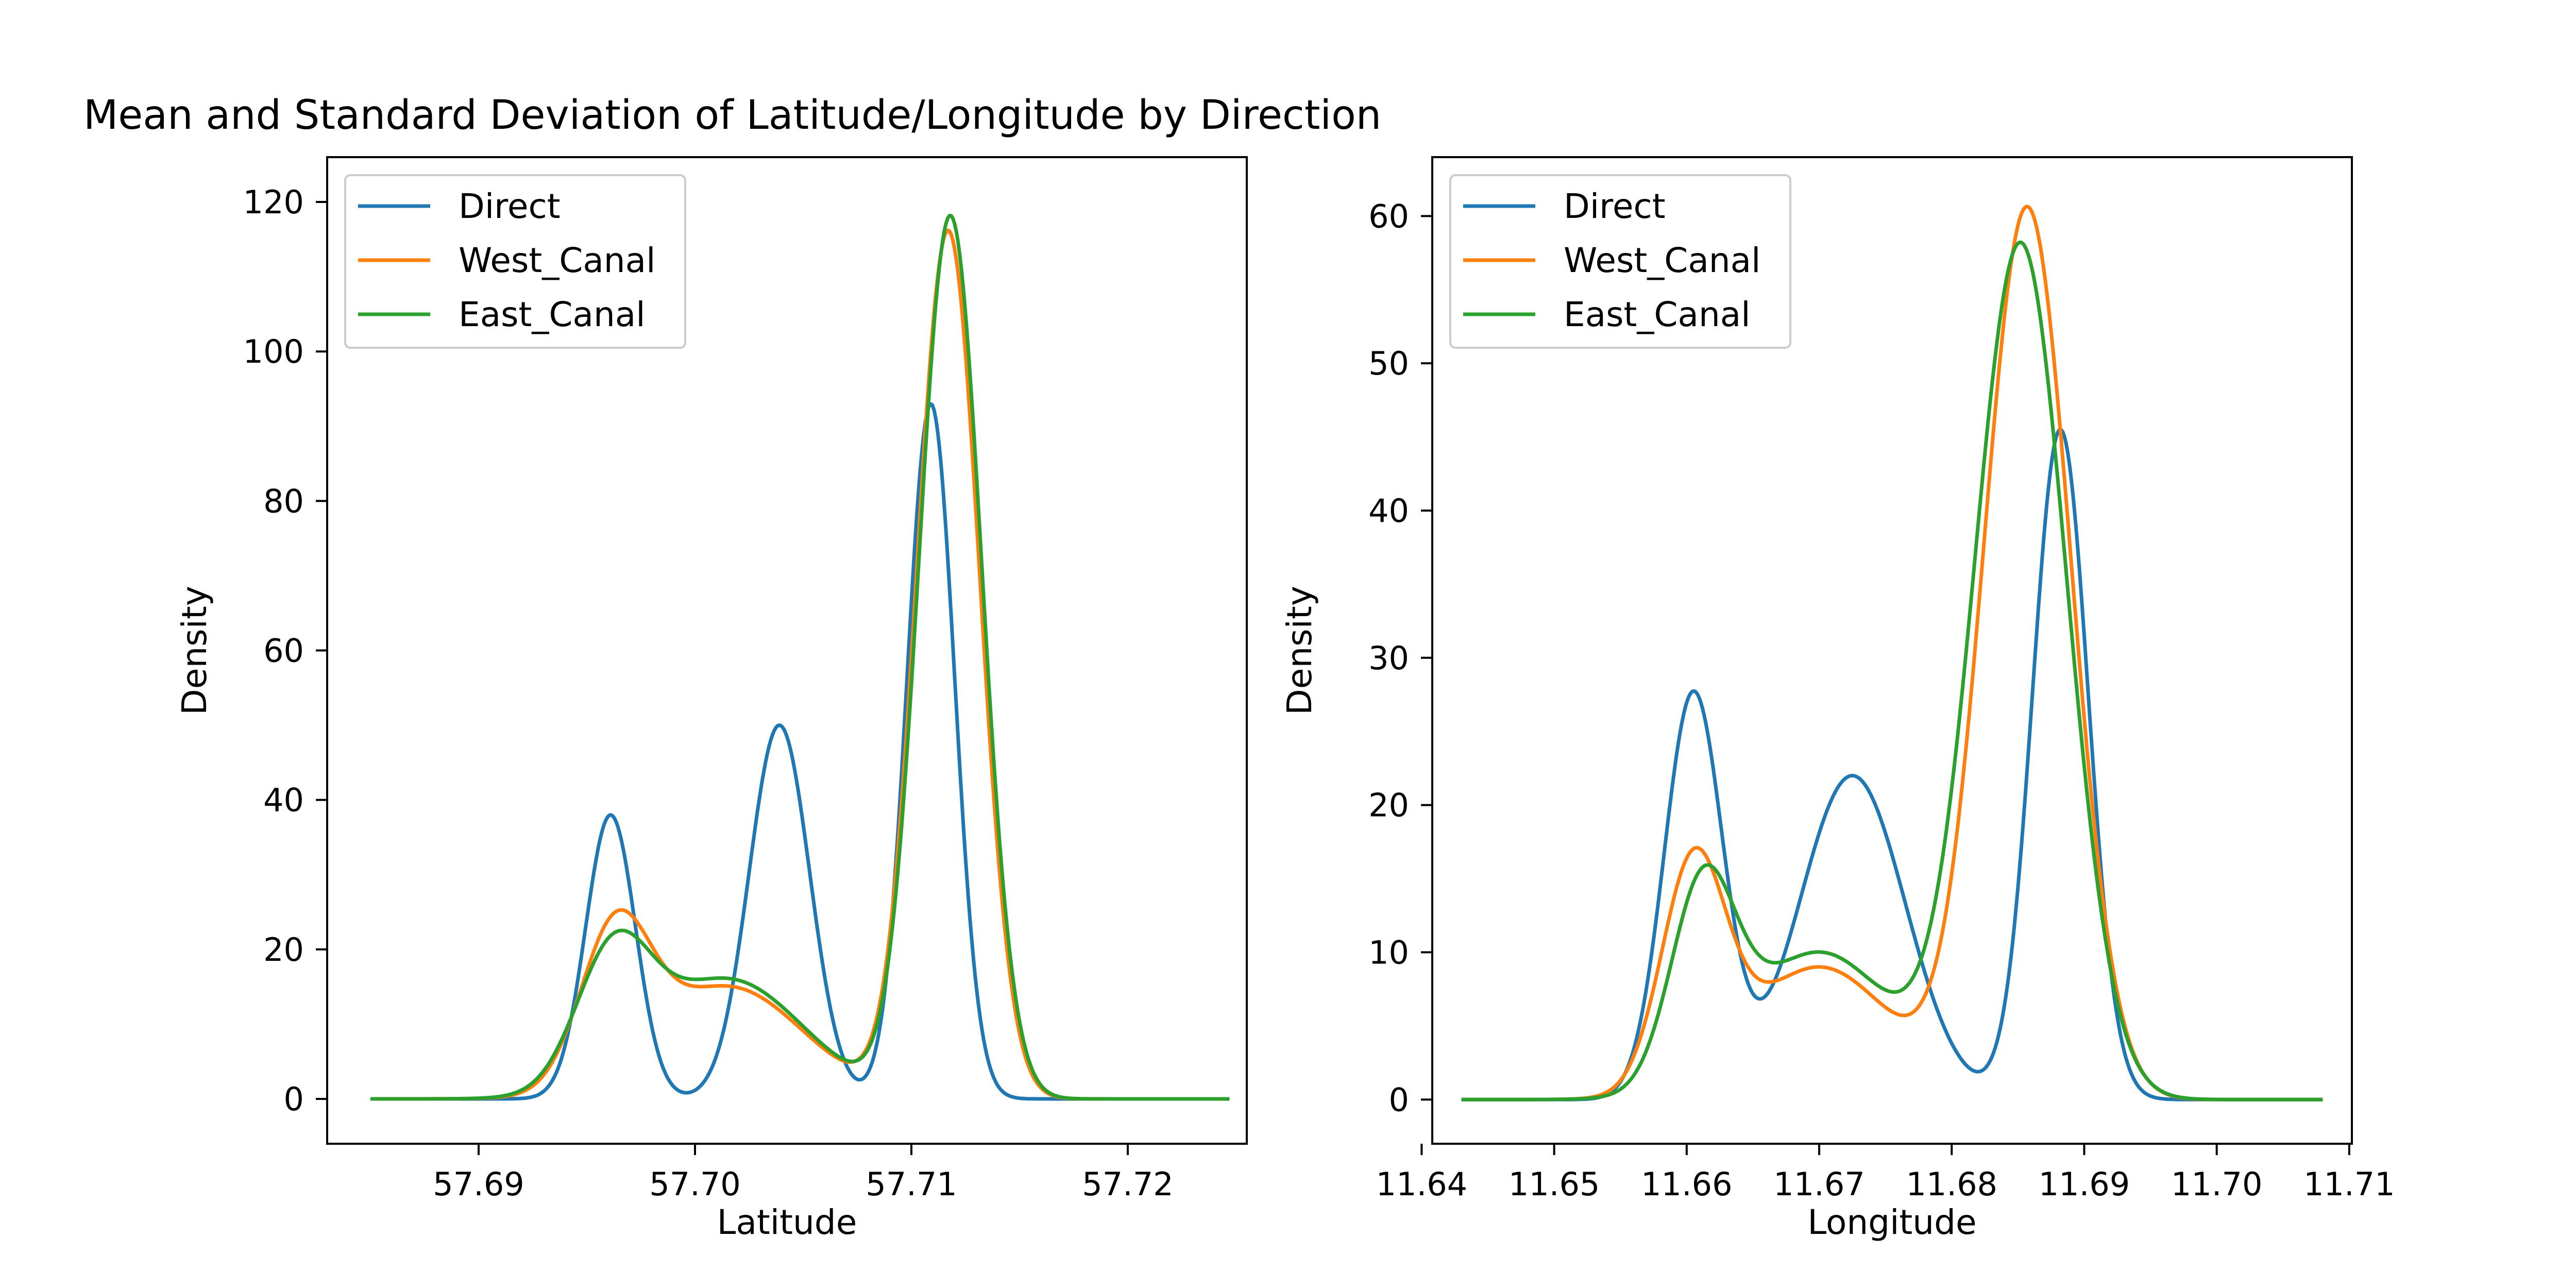 The image size is (2576, 1288). I want to click on longitude-x-tick-label: 11.67, so click(1819, 1184).